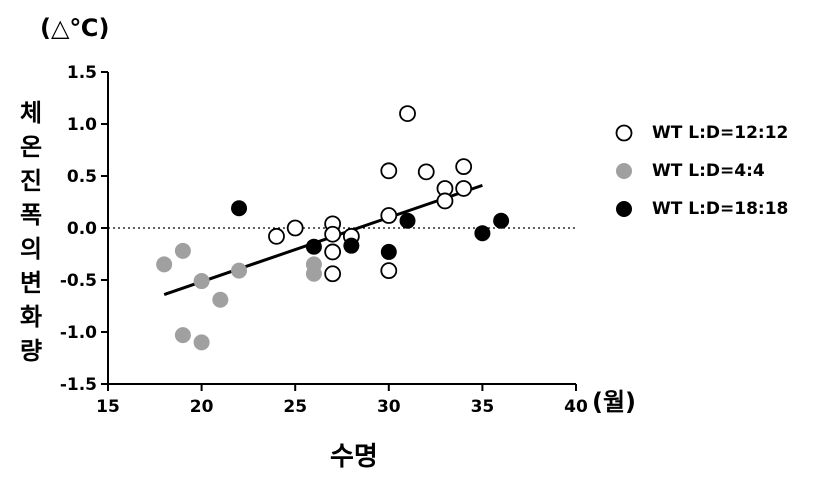 The image size is (826, 480). What do you see at coordinates (78, 281) in the screenshot?
I see `y-tick-label: -0.5` at bounding box center [78, 281].